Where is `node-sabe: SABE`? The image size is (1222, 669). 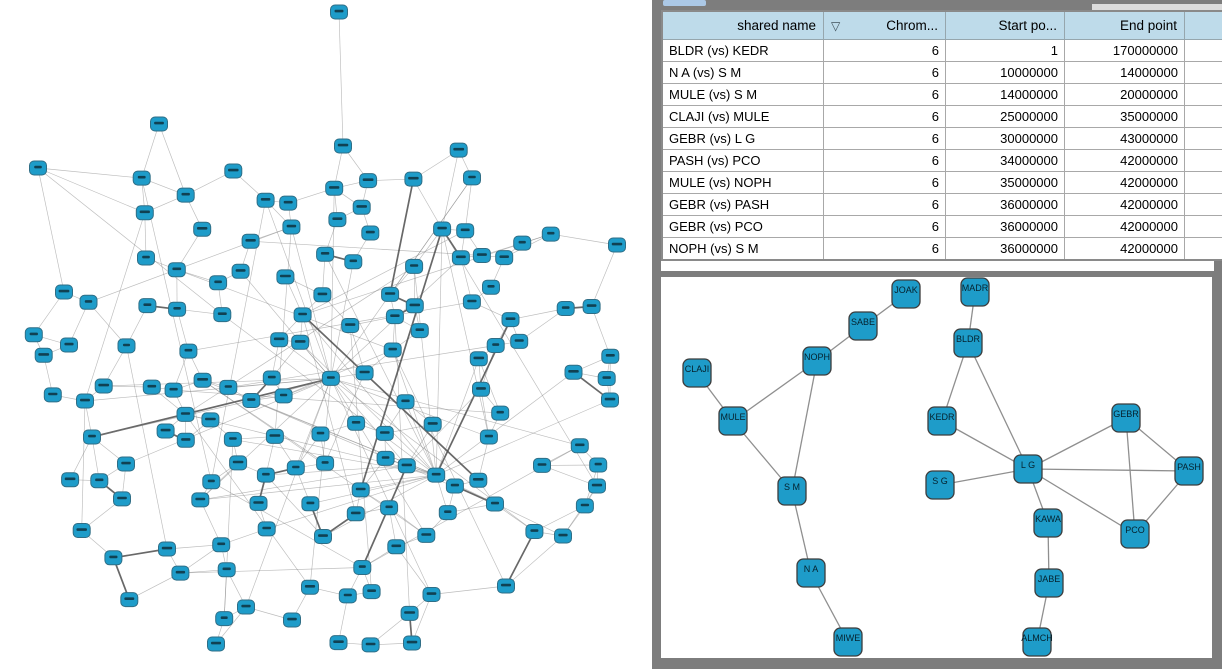 node-sabe: SABE is located at coordinates (863, 326).